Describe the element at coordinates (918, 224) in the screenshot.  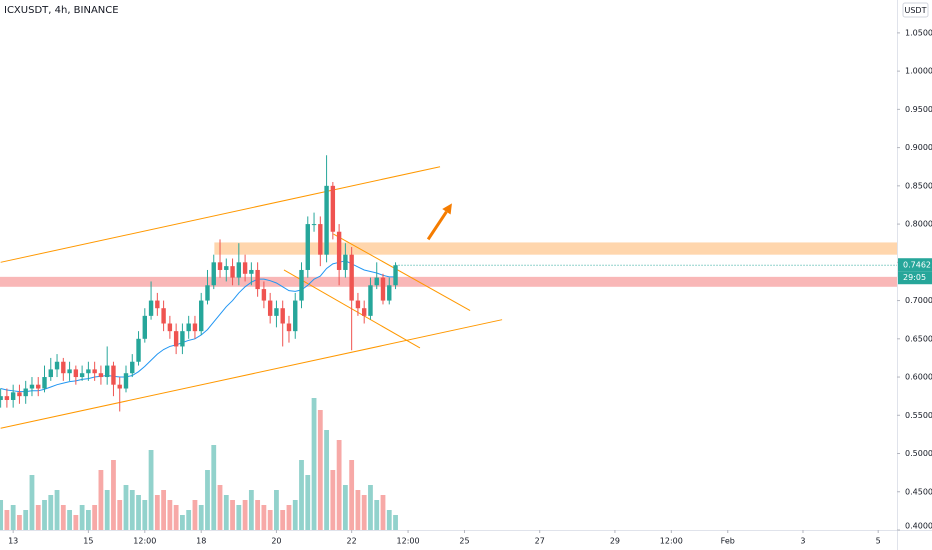
I see `y-tick-label: 0.8000` at that location.